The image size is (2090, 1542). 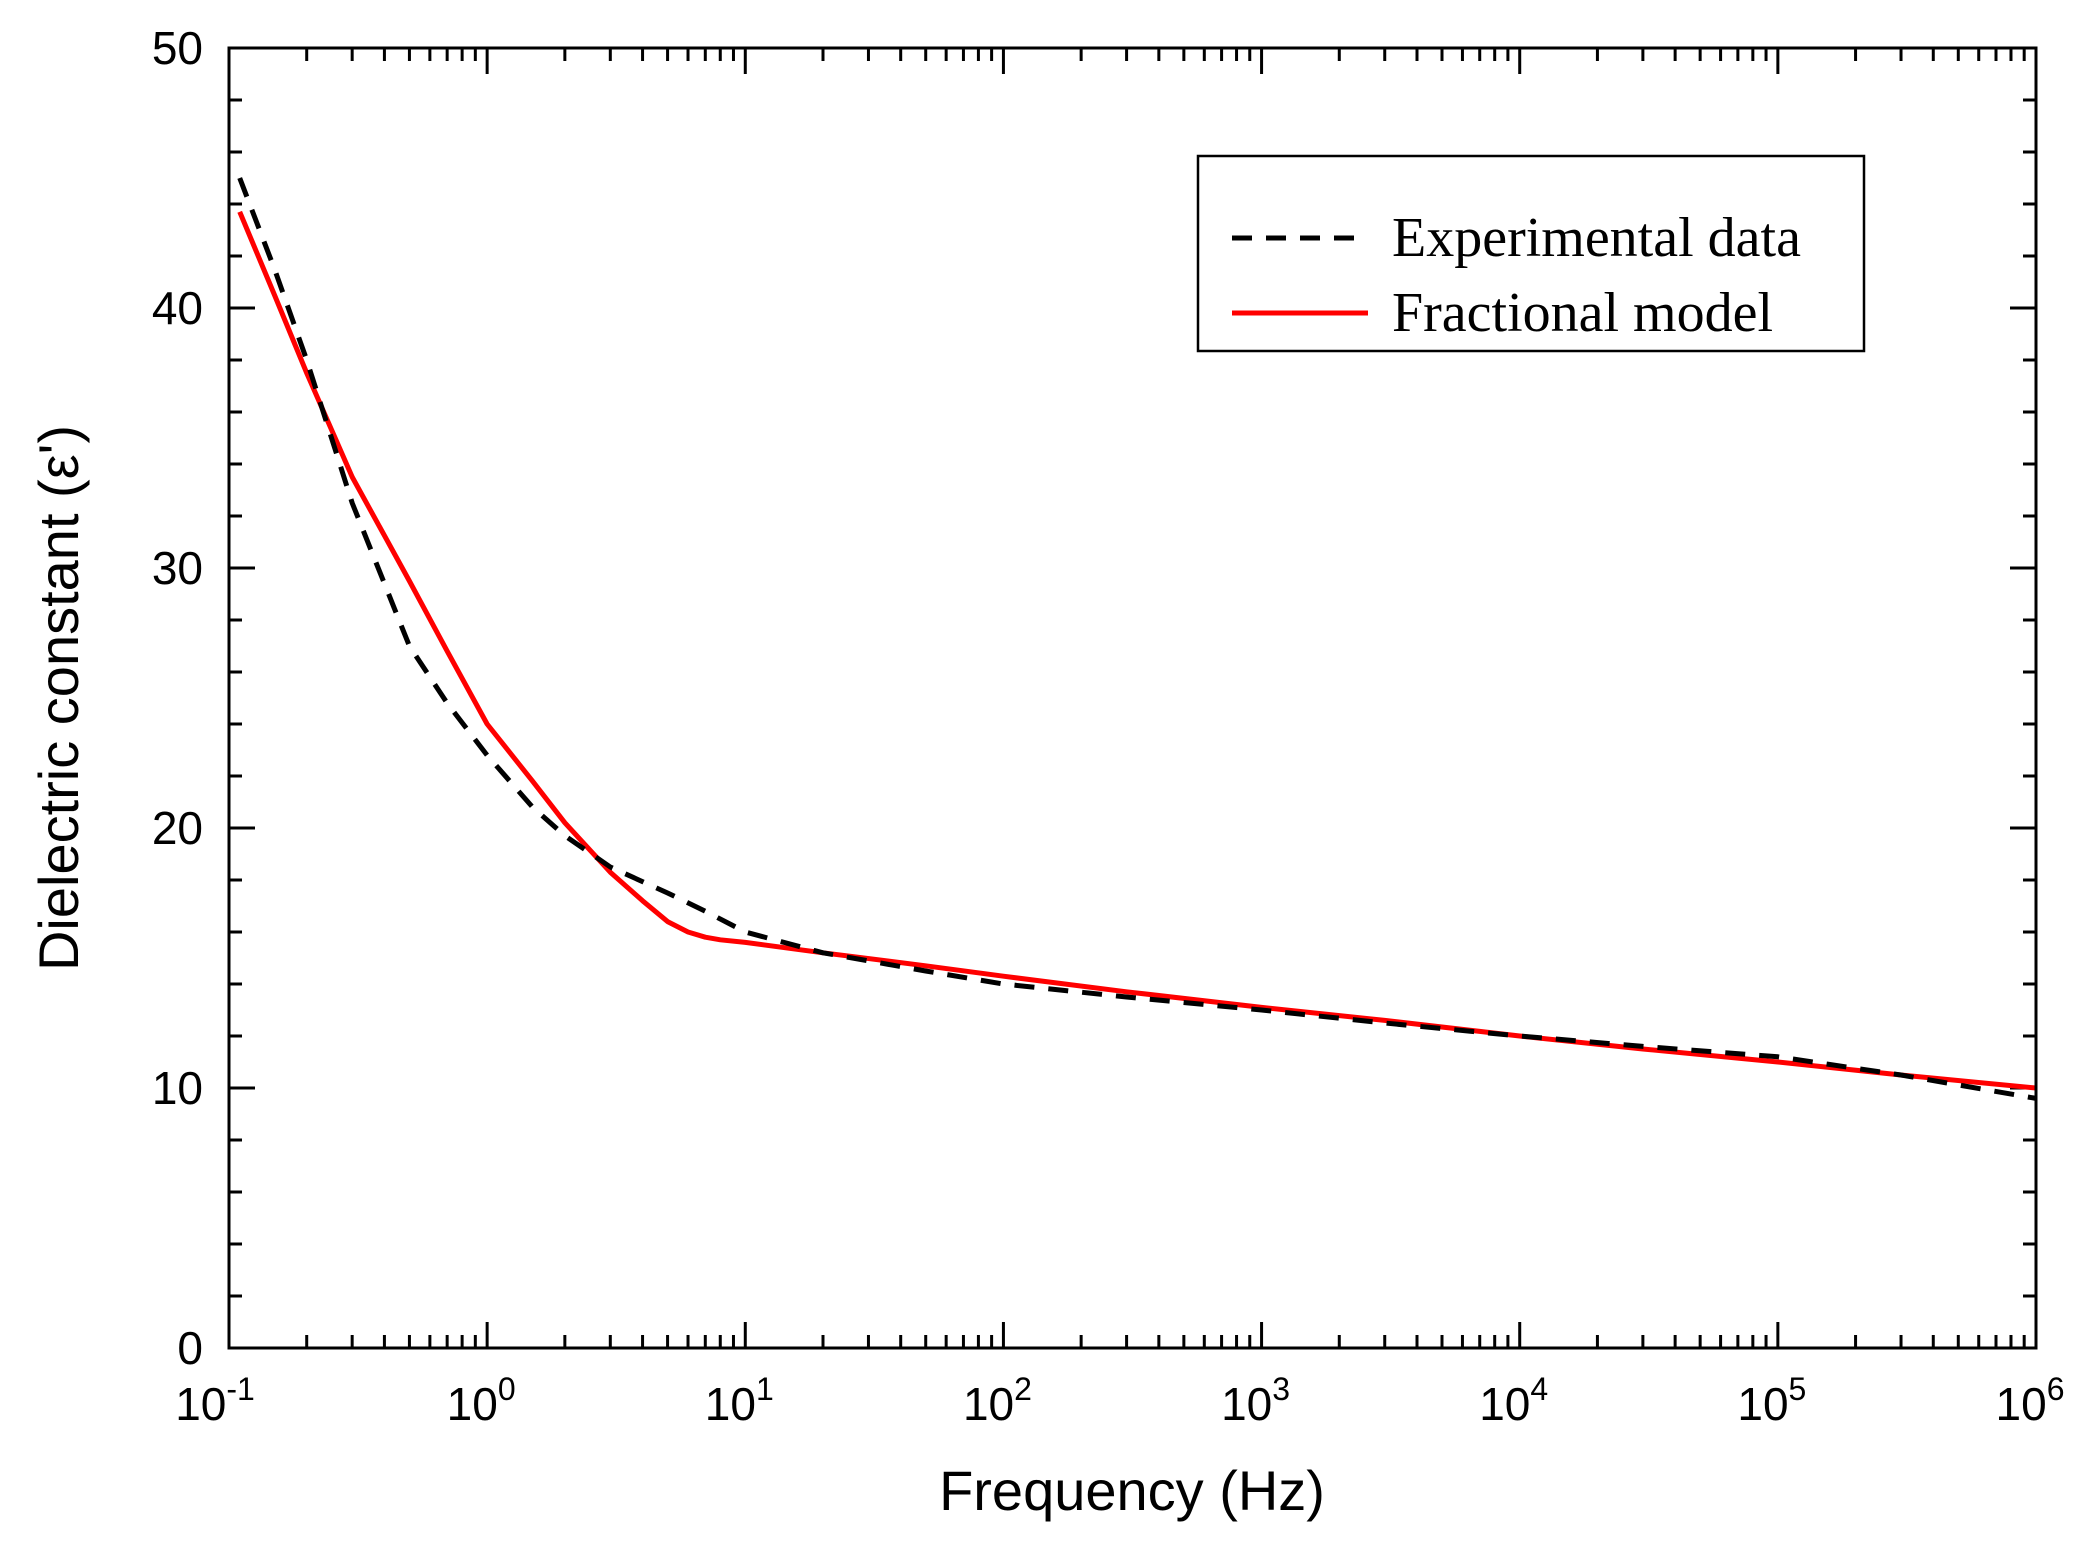 I want to click on x-tick-label: 10⁶, so click(x=2030, y=1400).